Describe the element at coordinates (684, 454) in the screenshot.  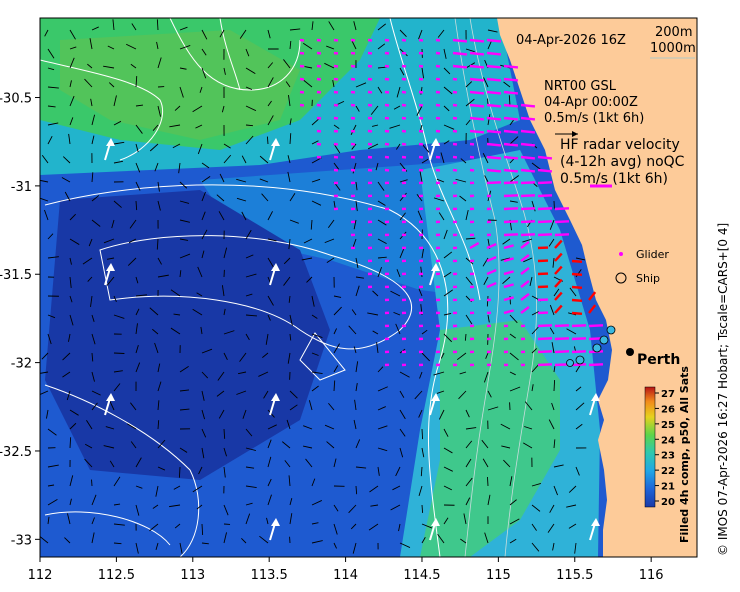
I see `colorbar-title: Filled 4h comp, p50, All Sats` at that location.